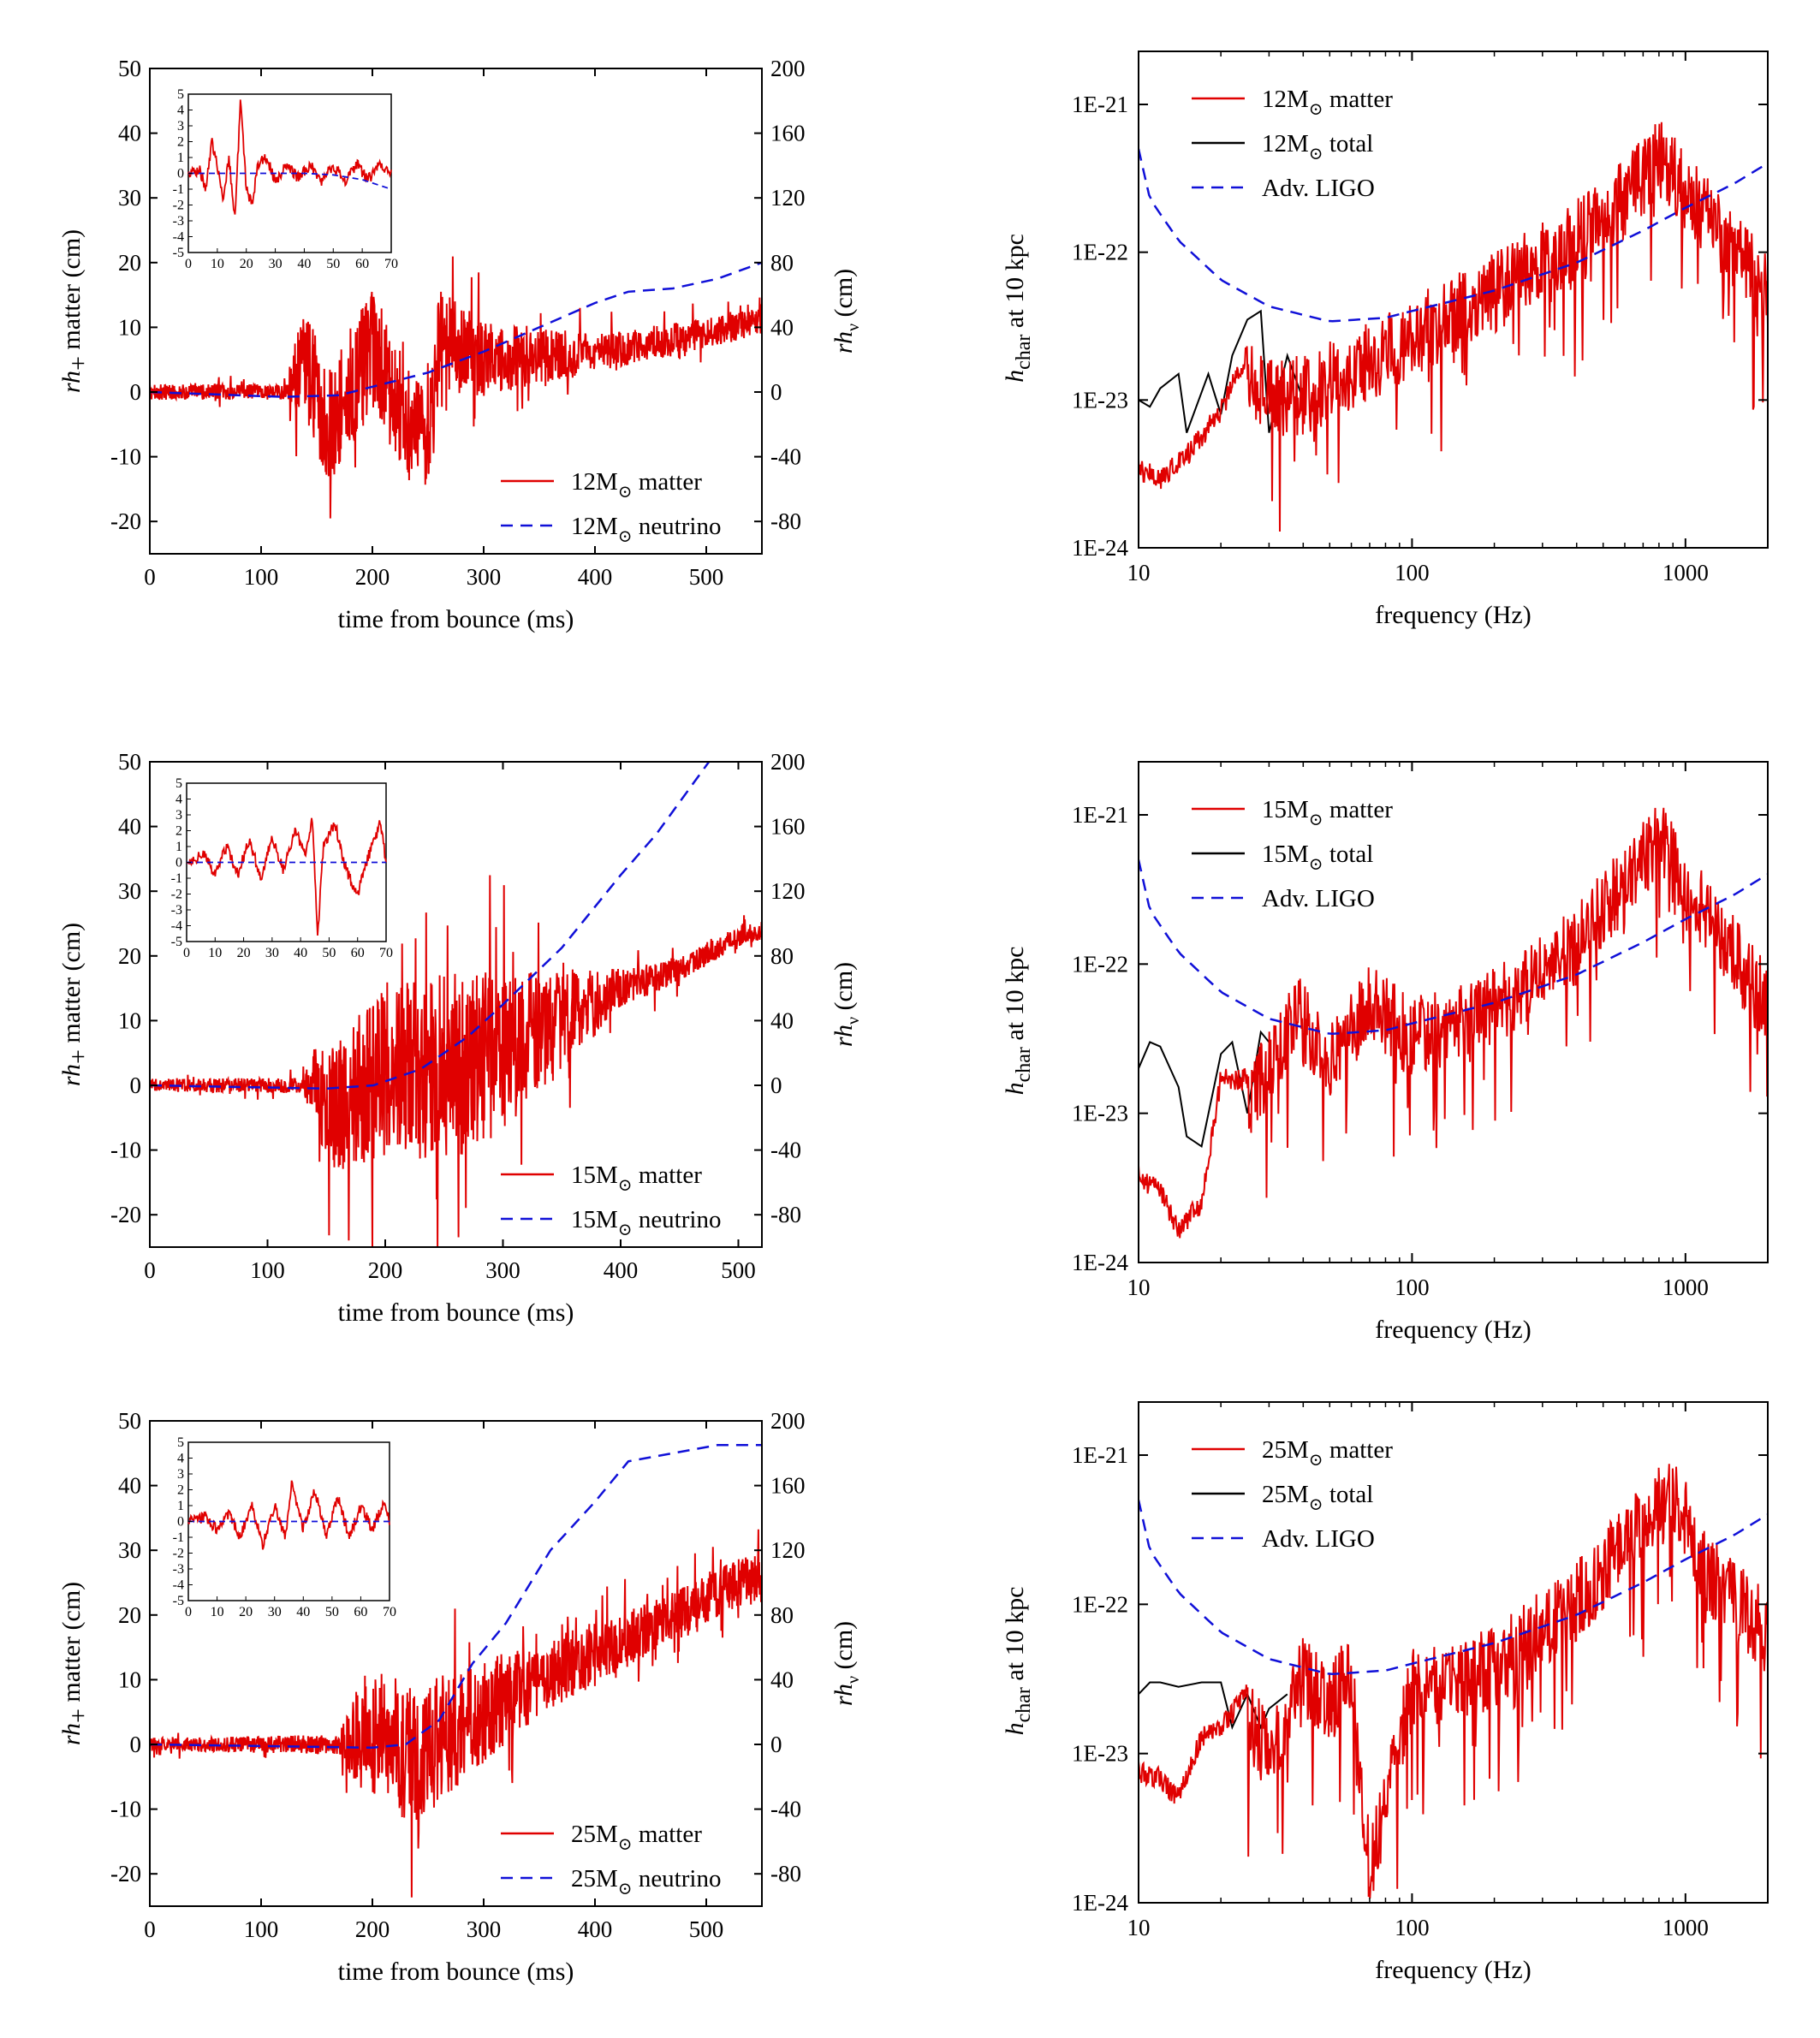  I want to click on x-axis-label: time from bounce (ms), so click(456, 619).